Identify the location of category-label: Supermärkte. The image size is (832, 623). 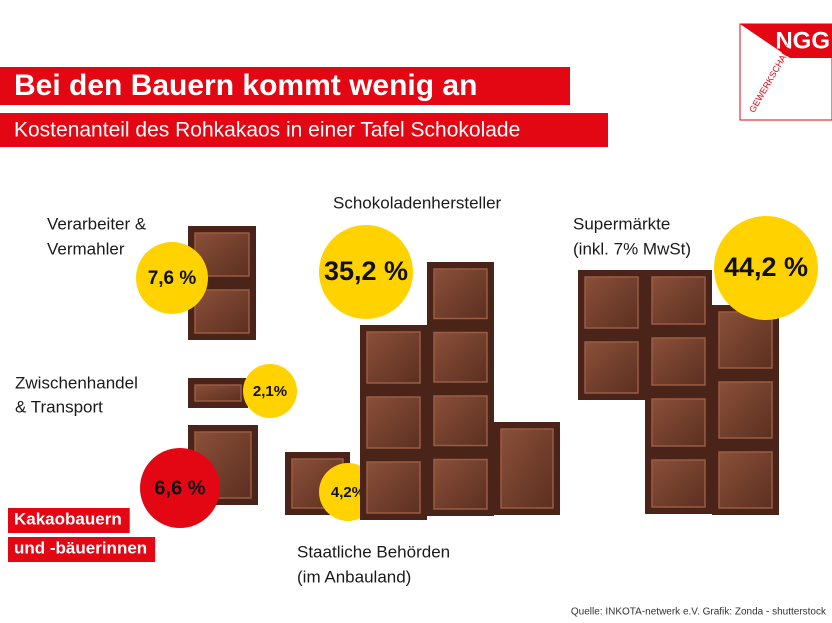
(621, 223).